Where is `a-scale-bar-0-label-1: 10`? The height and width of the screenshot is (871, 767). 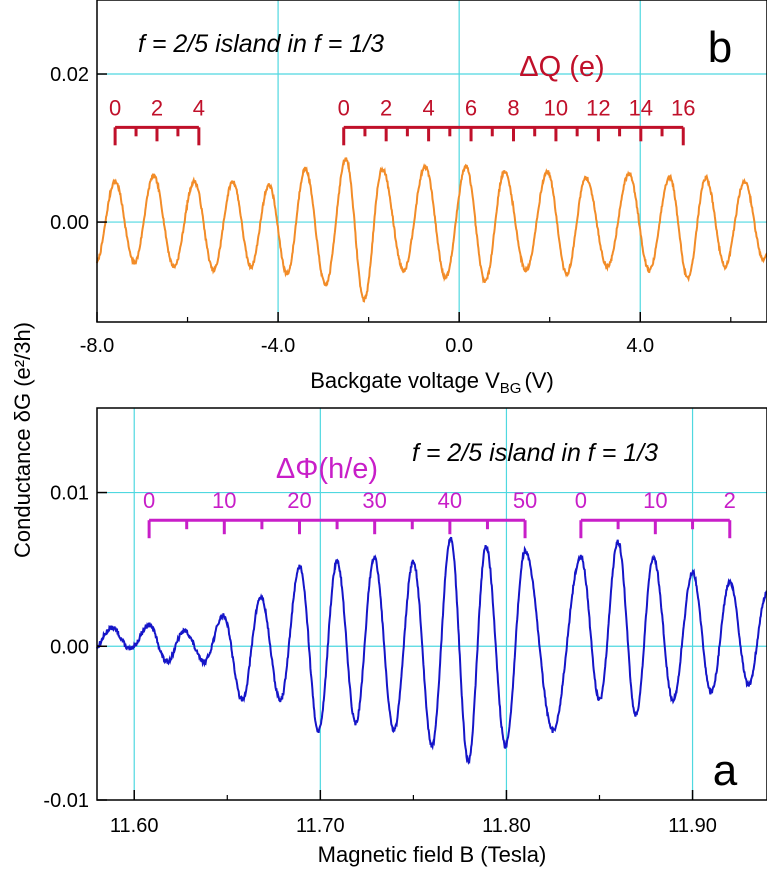
a-scale-bar-0-label-1: 10 is located at coordinates (224, 500).